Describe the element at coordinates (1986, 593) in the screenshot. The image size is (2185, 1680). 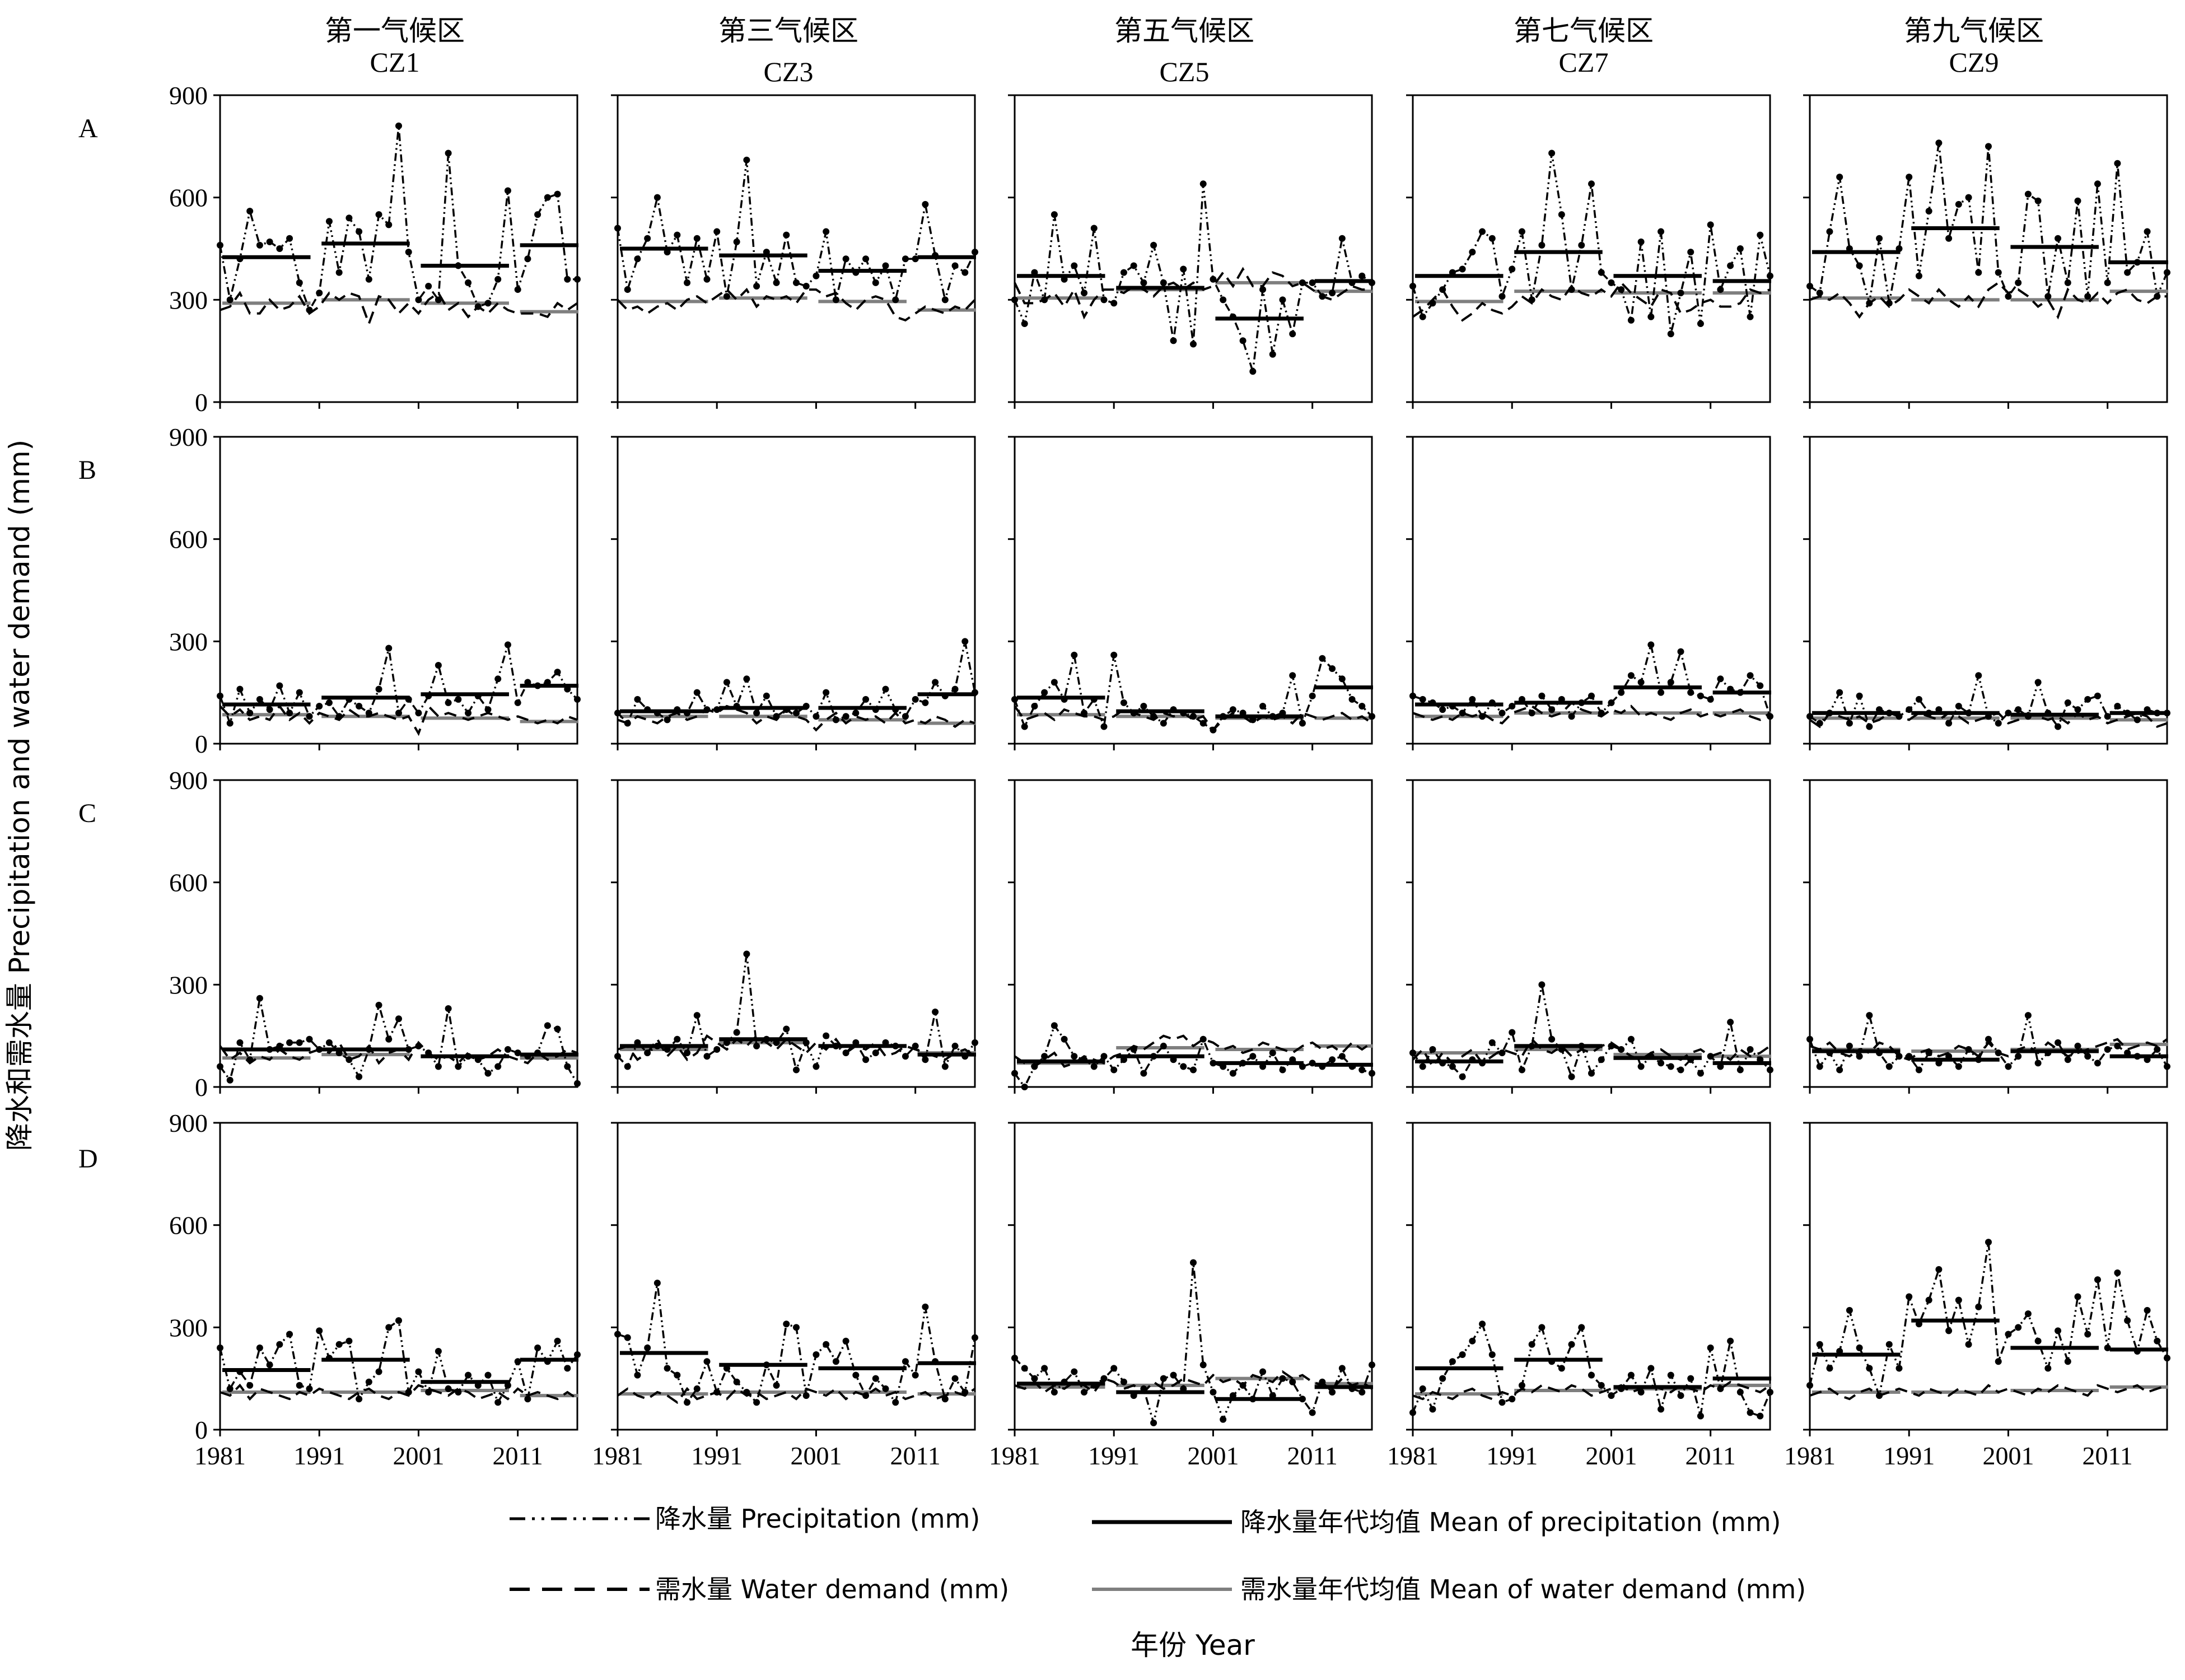
I see `panel-B-CZ9` at that location.